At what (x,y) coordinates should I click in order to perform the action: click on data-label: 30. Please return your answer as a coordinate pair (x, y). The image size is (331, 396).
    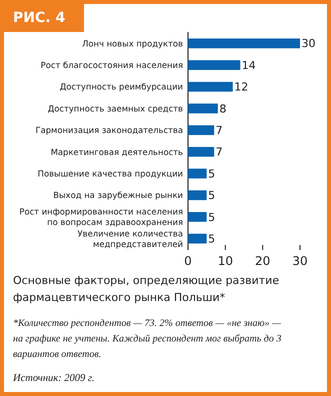
    Looking at the image, I should click on (309, 43).